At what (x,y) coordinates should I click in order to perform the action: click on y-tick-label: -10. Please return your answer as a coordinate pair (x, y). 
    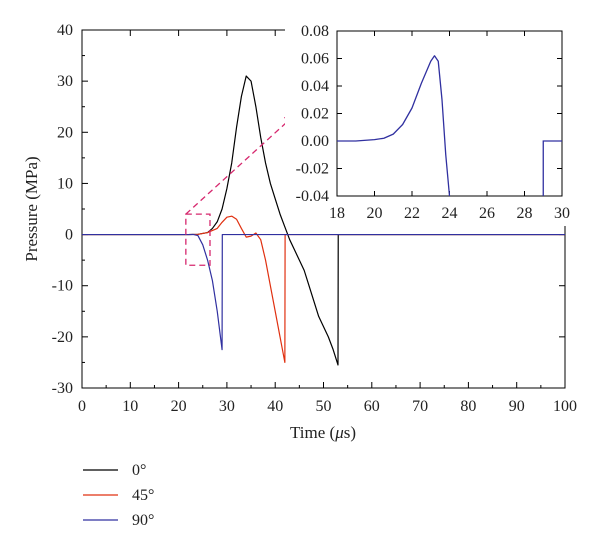
    Looking at the image, I should click on (62, 286).